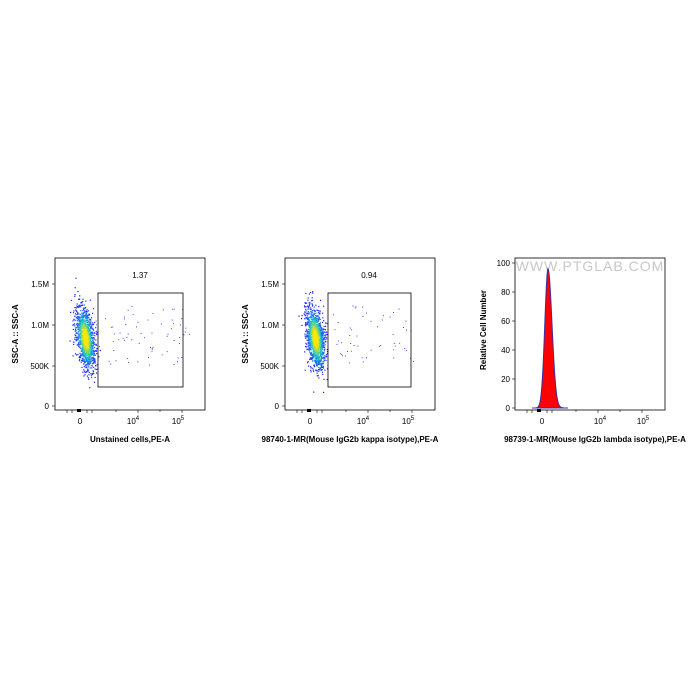 This screenshot has height=700, width=700. Describe the element at coordinates (133, 421) in the screenshot. I see `x-tick-label-1e4: 104` at that location.